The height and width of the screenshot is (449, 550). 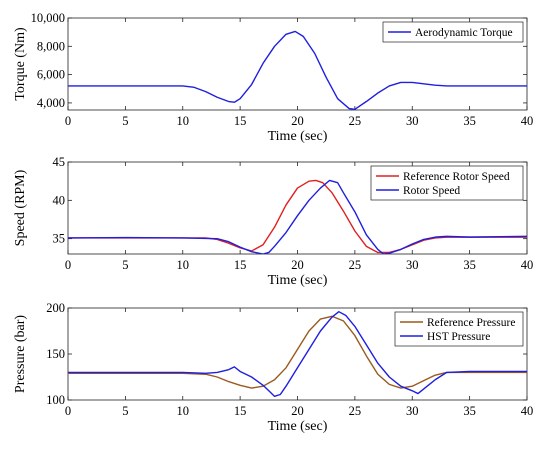 I want to click on speed-x-tick-label: 40, so click(x=527, y=265).